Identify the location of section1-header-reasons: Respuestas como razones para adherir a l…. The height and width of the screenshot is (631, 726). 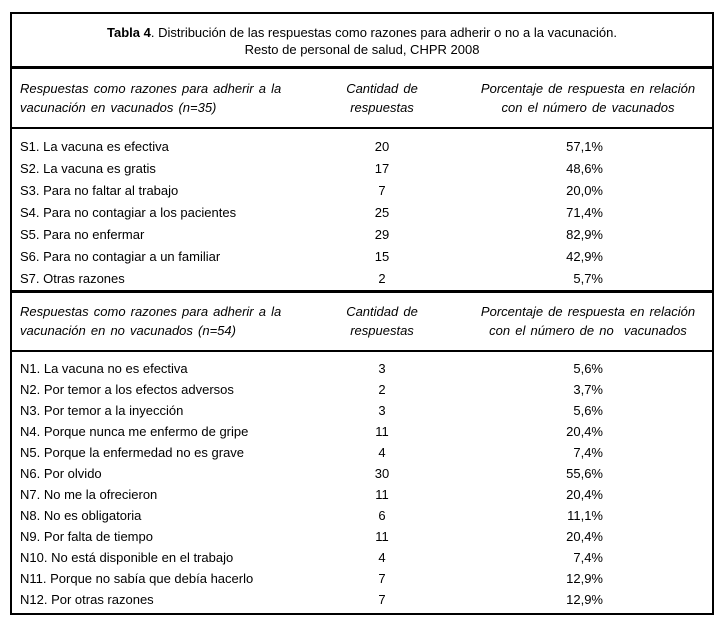
(151, 98).